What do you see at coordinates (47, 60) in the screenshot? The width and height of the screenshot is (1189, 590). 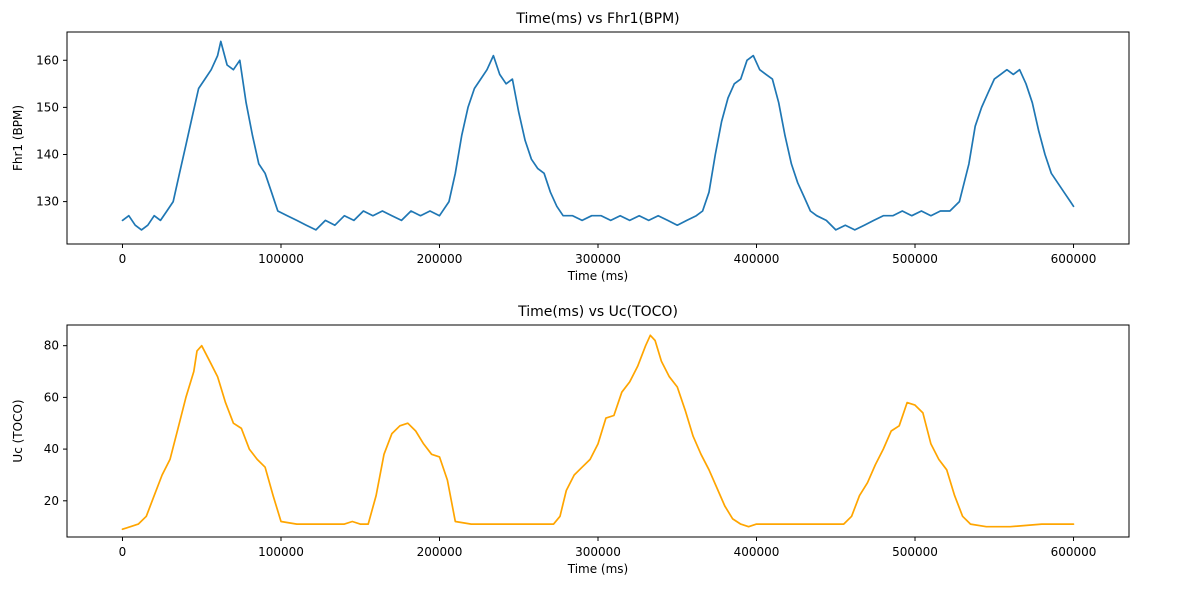 I see `fhr-y-tick-label: 160` at bounding box center [47, 60].